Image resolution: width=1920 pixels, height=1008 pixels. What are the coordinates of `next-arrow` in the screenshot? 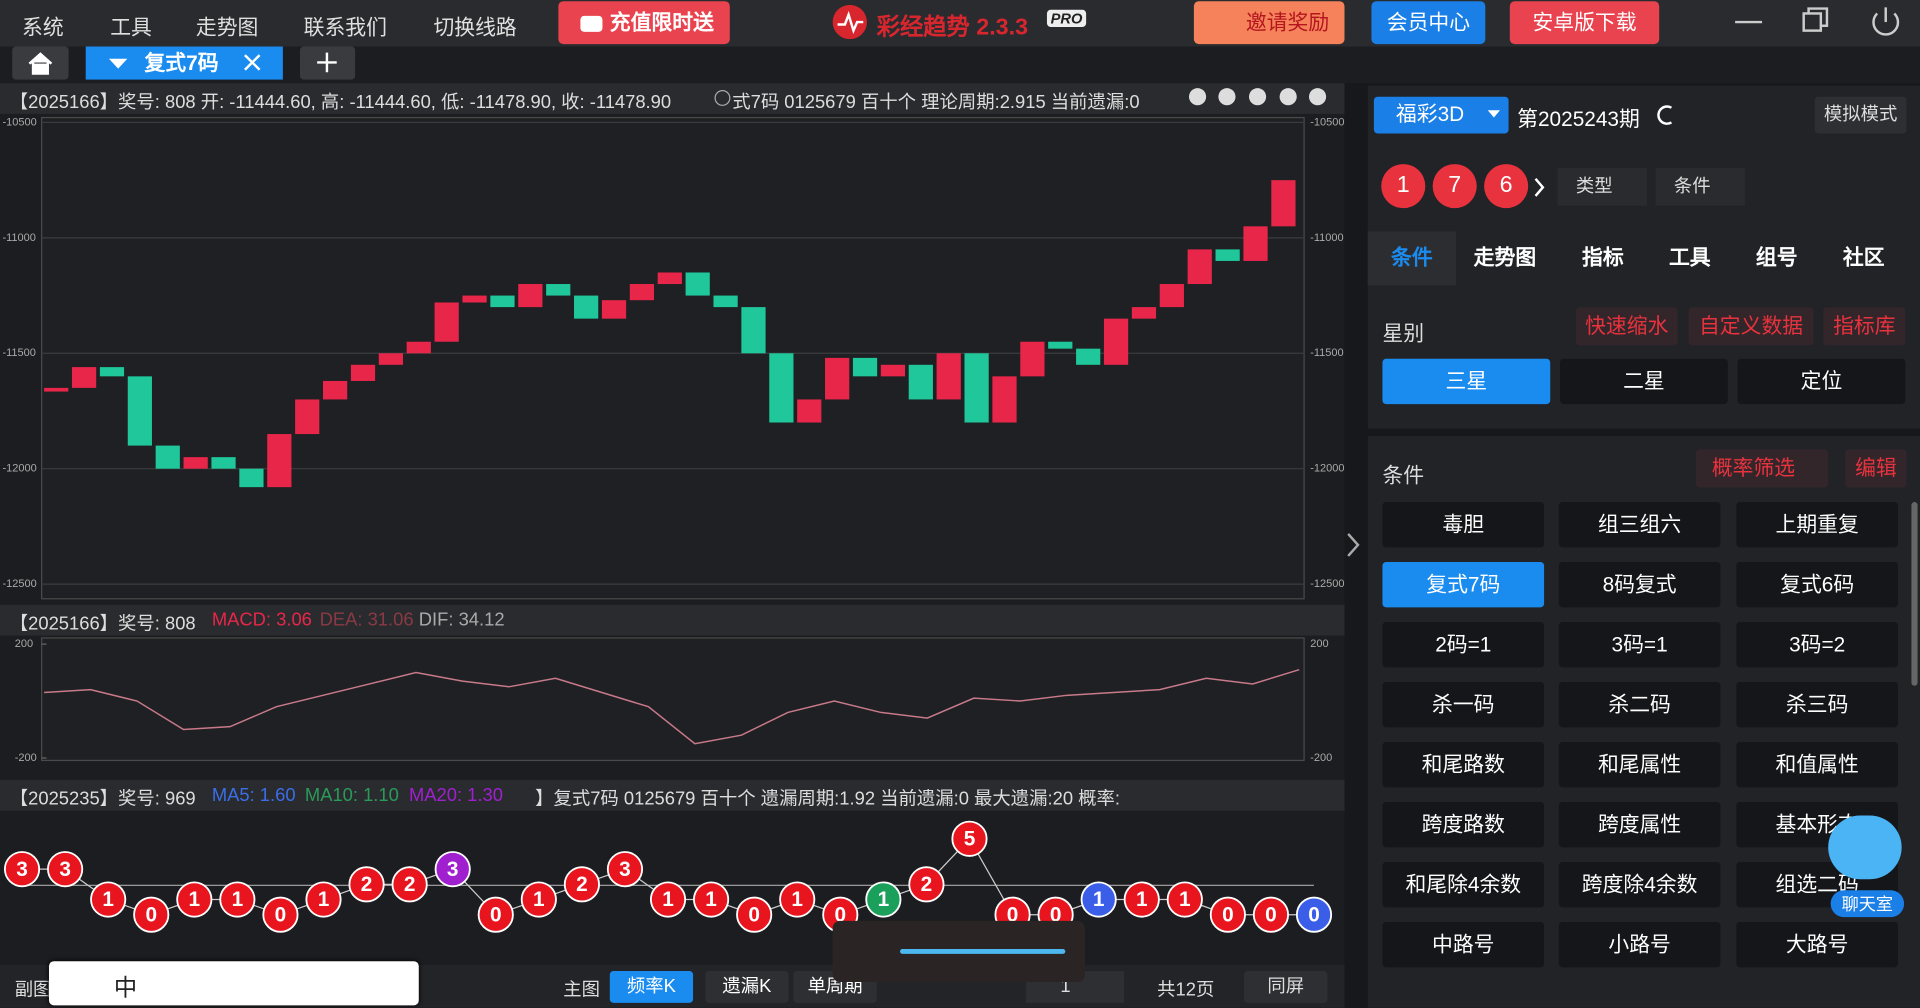 It's located at (1539, 187).